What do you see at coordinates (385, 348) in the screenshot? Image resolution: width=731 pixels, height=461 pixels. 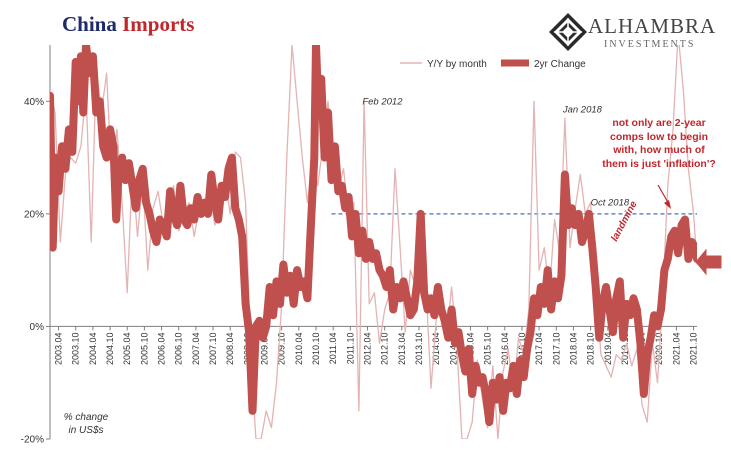 I see `x-tick-label: 2012.10` at bounding box center [385, 348].